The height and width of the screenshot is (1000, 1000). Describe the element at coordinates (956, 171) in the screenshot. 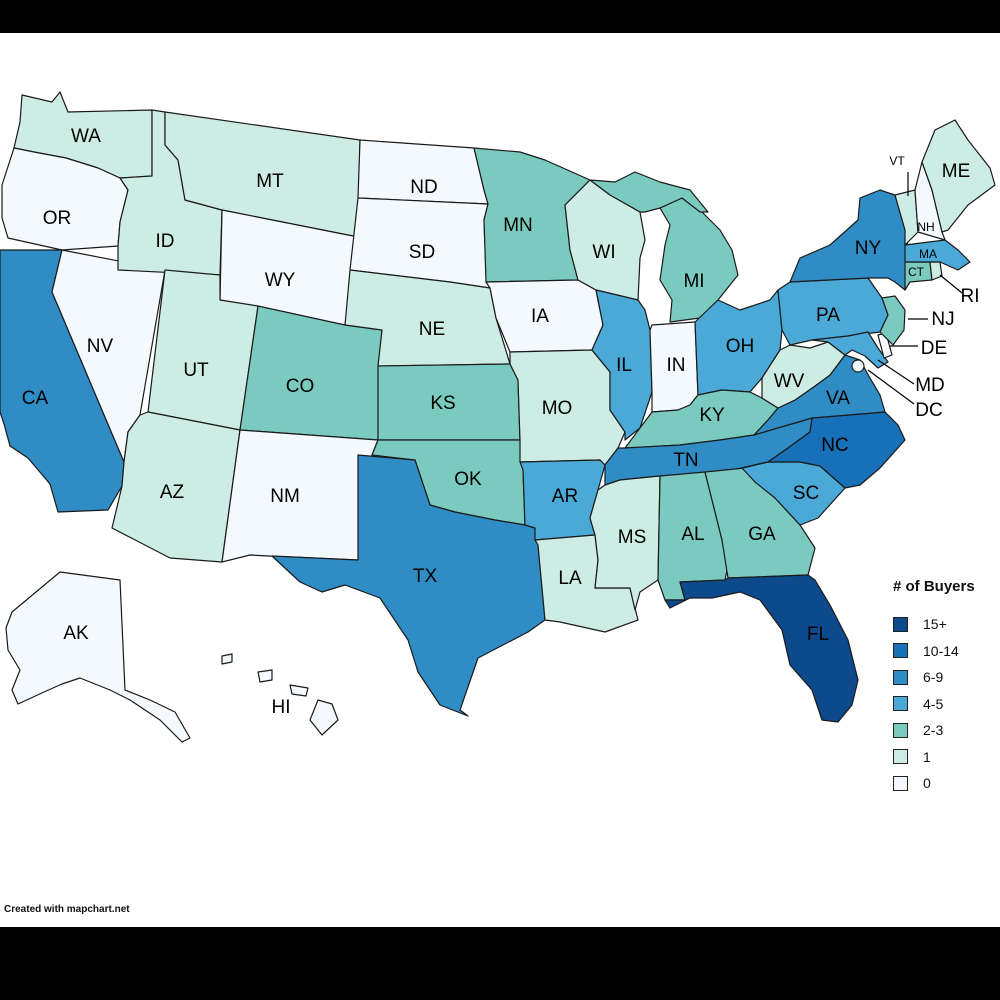

I see `label-me: ME` at that location.